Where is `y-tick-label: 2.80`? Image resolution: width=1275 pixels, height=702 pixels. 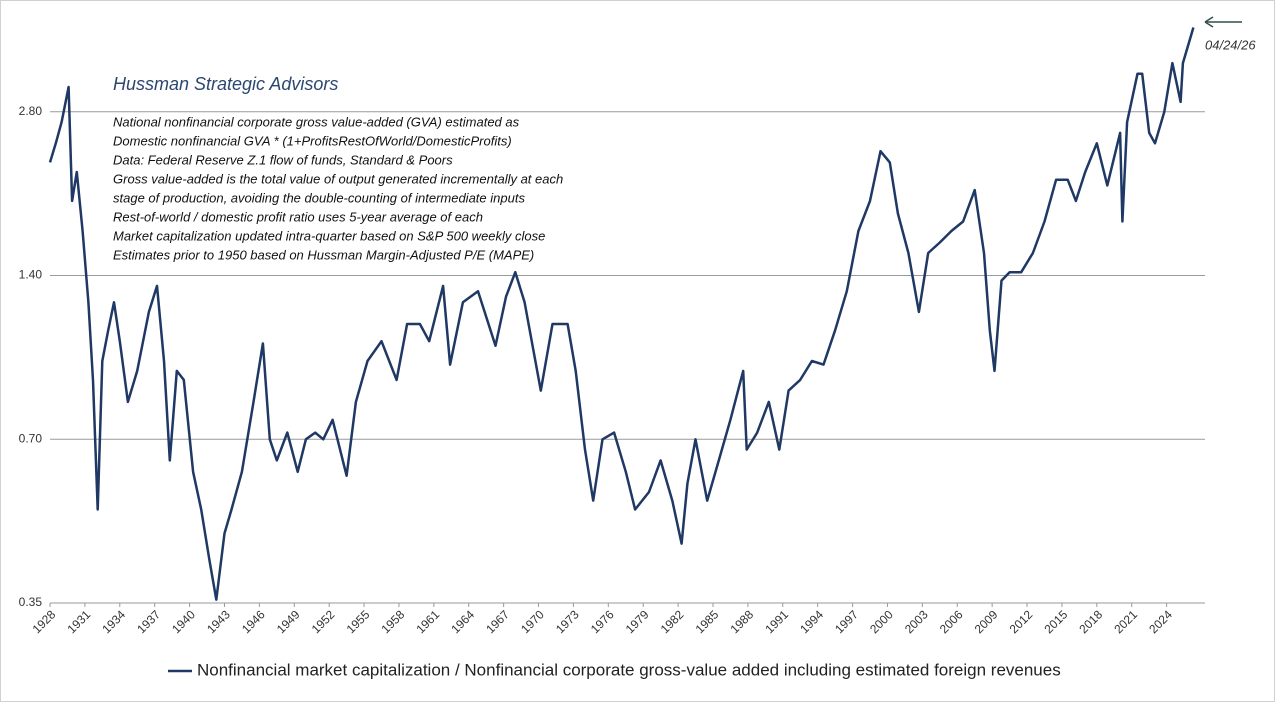
y-tick-label: 2.80 is located at coordinates (31, 111).